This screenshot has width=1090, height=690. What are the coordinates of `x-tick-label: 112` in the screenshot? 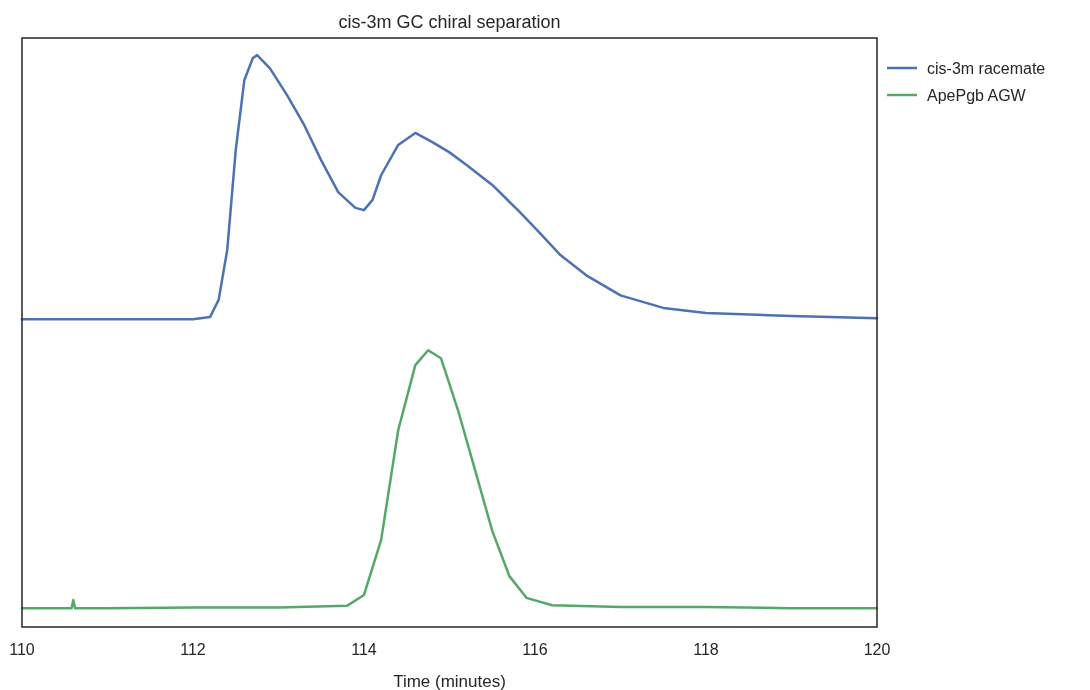 It's located at (193, 649).